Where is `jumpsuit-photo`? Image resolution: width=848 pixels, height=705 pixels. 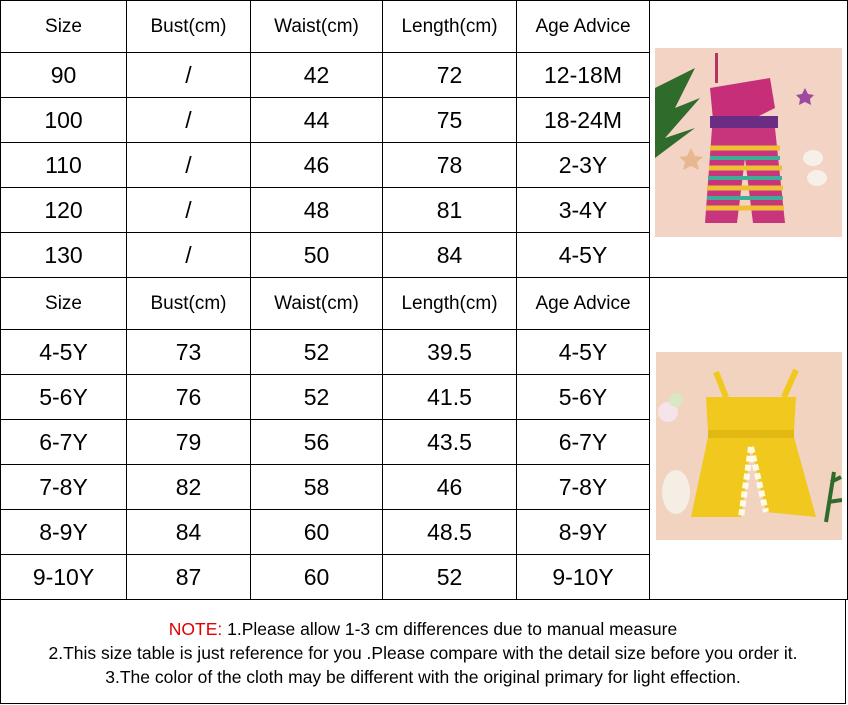 jumpsuit-photo is located at coordinates (748, 142).